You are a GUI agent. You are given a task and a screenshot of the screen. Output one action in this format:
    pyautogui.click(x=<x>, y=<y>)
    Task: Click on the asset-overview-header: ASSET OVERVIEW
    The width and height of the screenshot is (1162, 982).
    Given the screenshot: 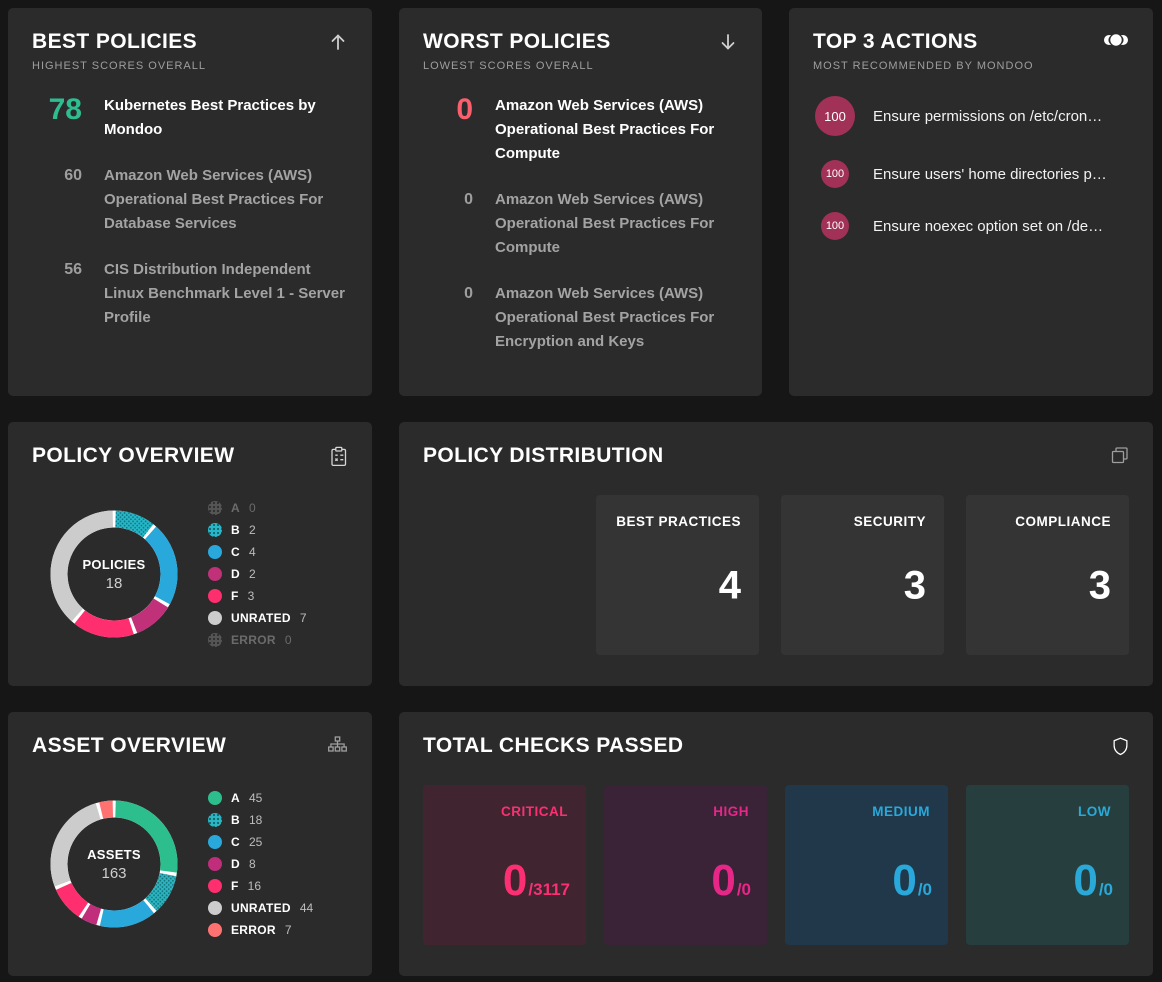 What is the action you would take?
    pyautogui.click(x=190, y=745)
    